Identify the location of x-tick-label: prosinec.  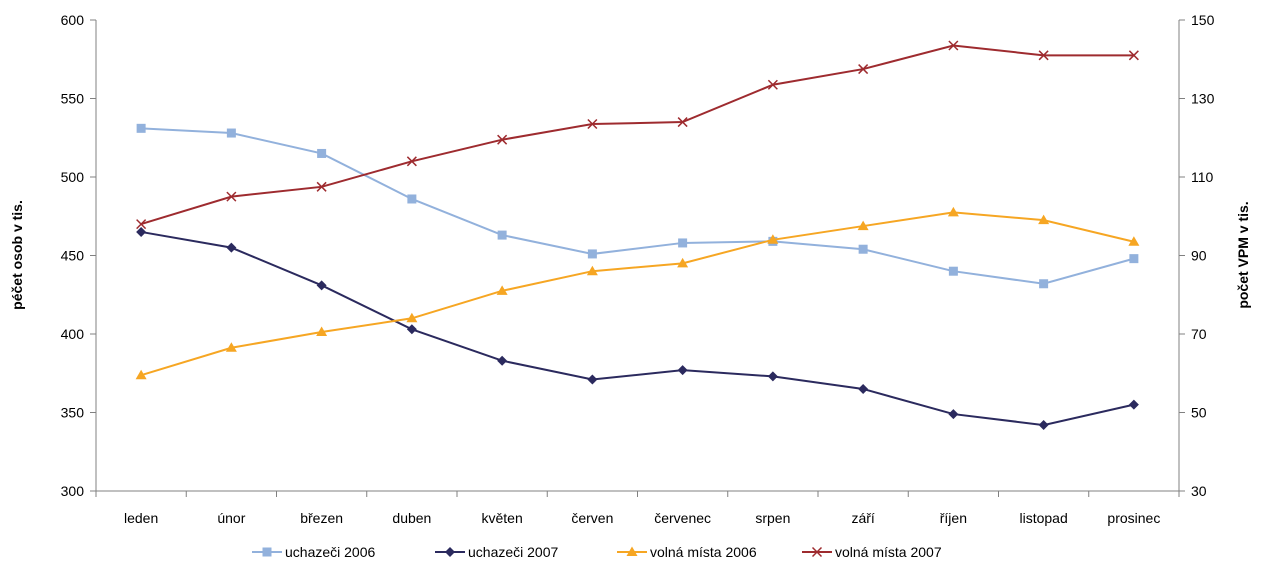
(1133, 518).